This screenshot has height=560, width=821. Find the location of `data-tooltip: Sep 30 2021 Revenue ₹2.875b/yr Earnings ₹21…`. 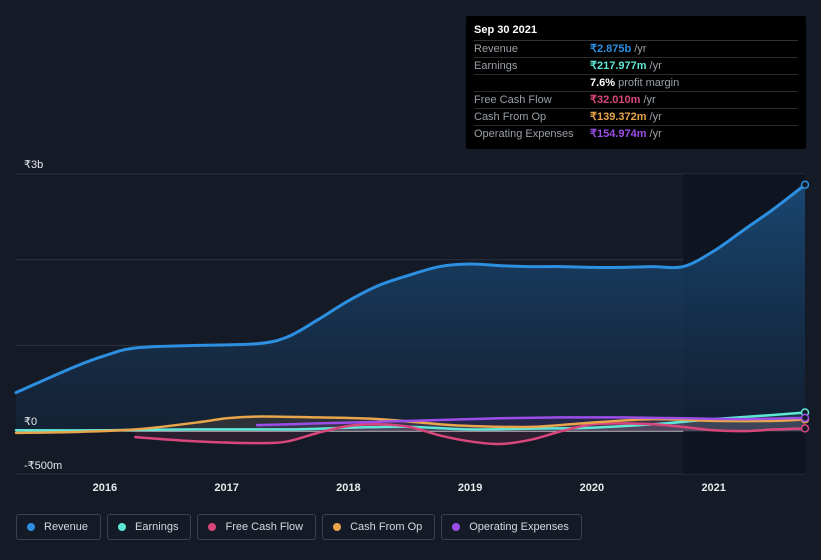

data-tooltip: Sep 30 2021 Revenue ₹2.875b/yr Earnings ₹21… is located at coordinates (636, 82).